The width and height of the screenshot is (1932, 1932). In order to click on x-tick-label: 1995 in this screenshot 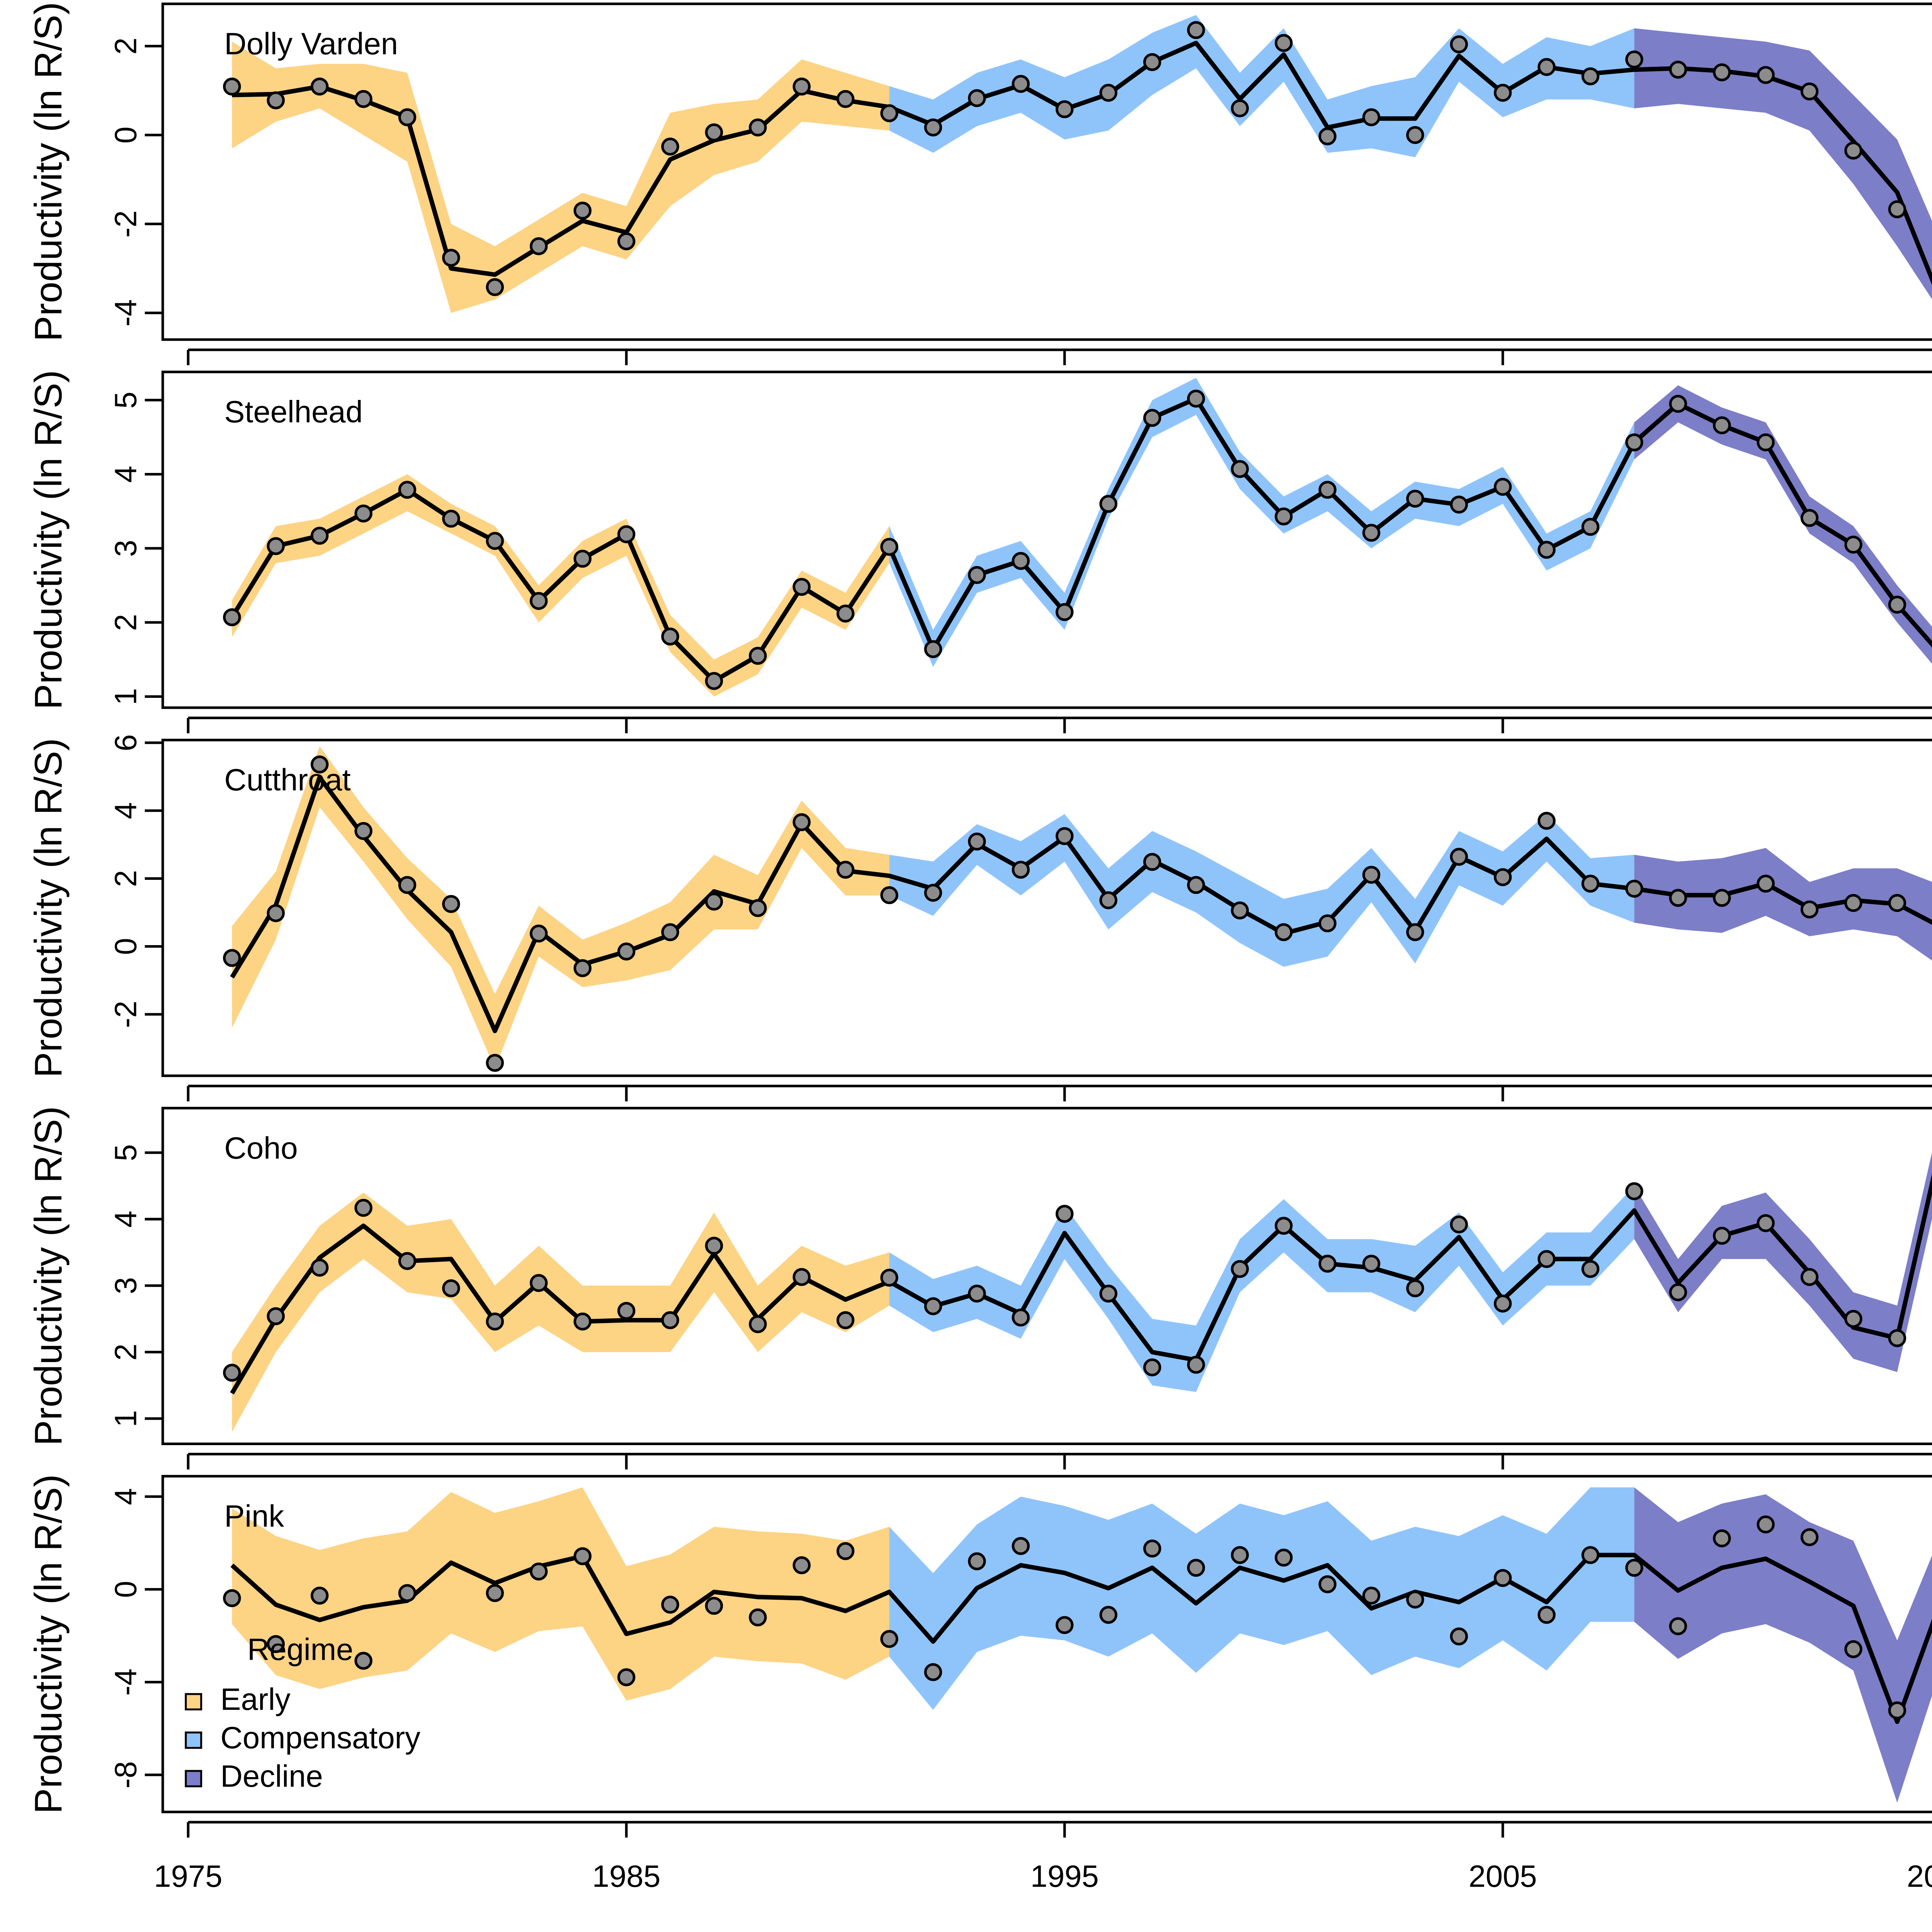, I will do `click(1065, 1876)`.